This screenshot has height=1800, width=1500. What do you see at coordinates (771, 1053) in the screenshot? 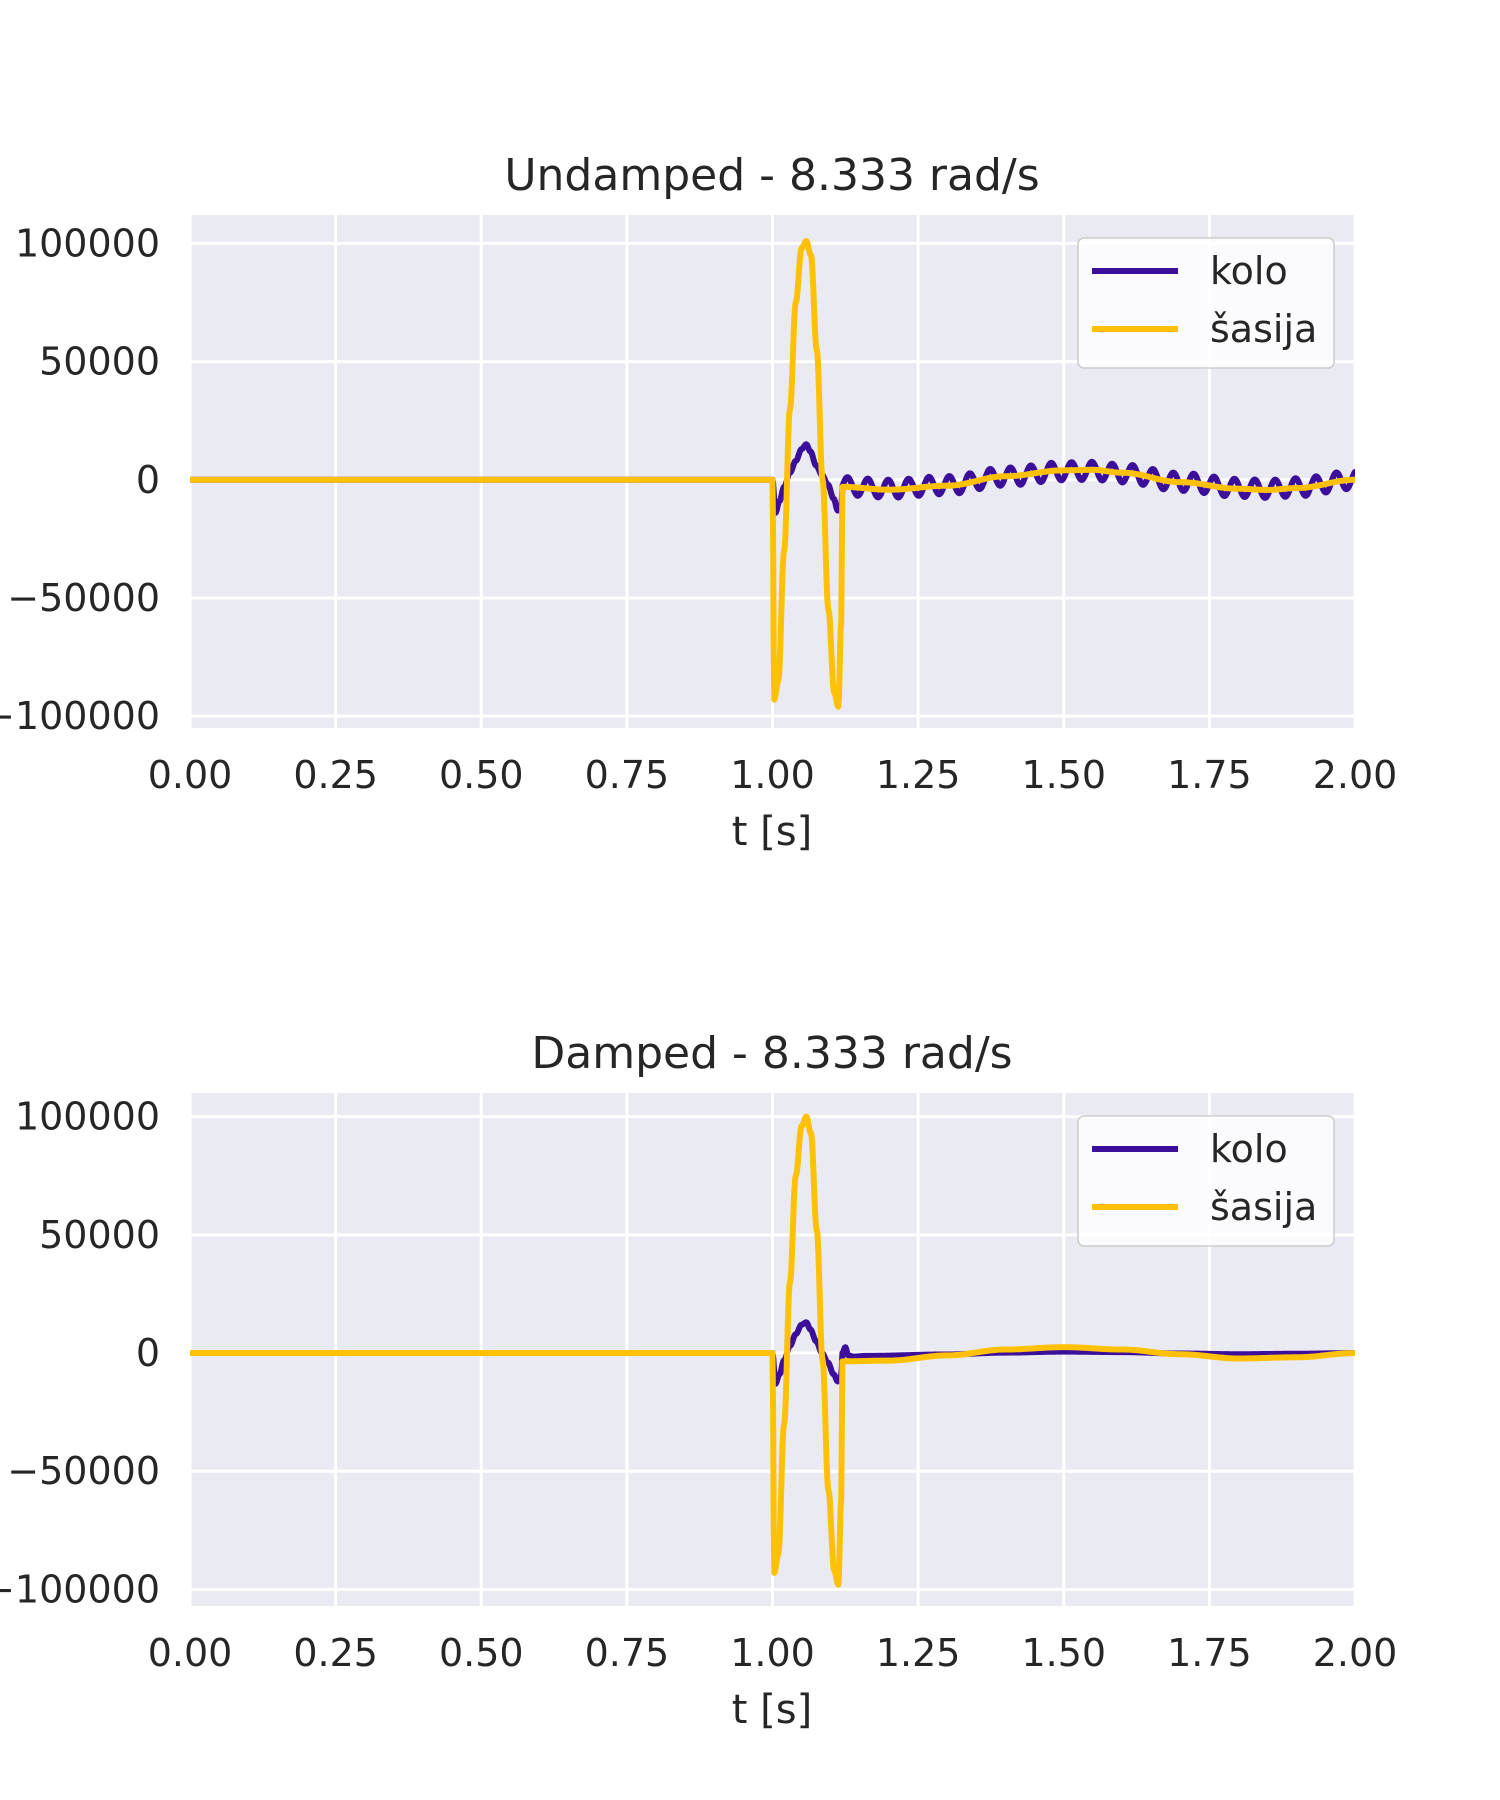
I see `chart-title: Damped - 8.333 rad/s` at bounding box center [771, 1053].